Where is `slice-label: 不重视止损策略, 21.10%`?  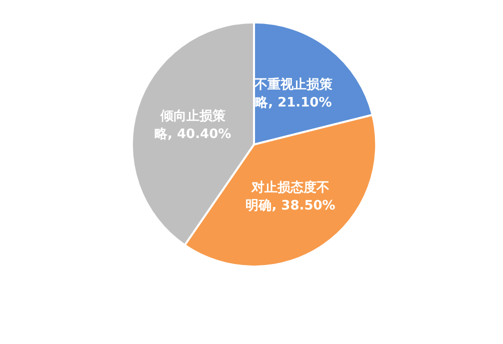 slice-label: 不重视止损策略, 21.10% is located at coordinates (293, 93).